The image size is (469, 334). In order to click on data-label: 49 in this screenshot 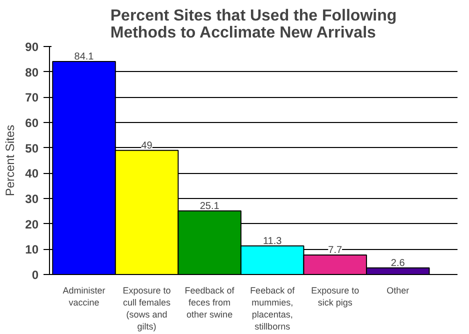, I will do `click(147, 146)`.